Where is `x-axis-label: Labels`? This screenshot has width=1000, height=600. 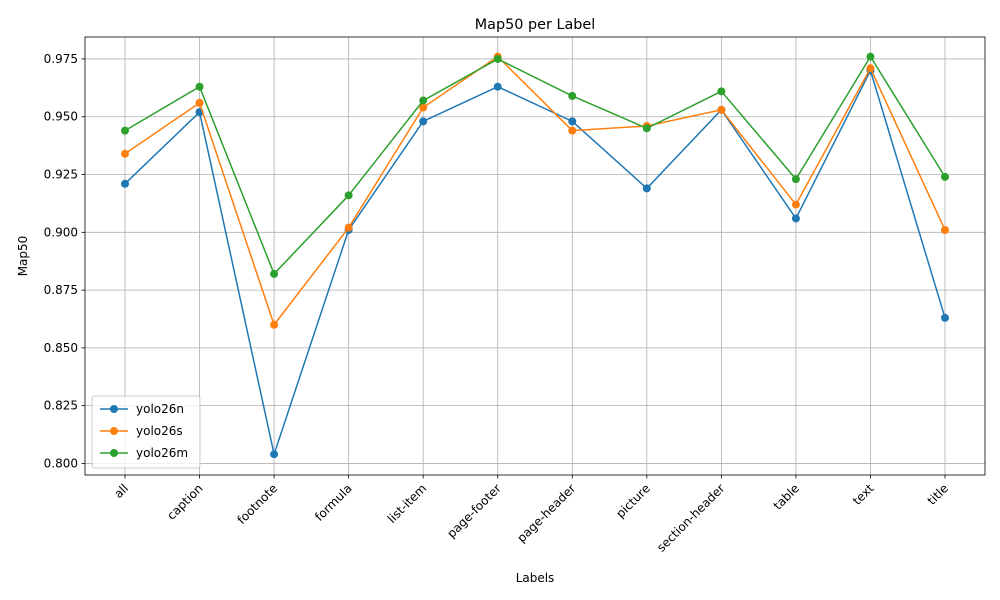 x-axis-label: Labels is located at coordinates (535, 578).